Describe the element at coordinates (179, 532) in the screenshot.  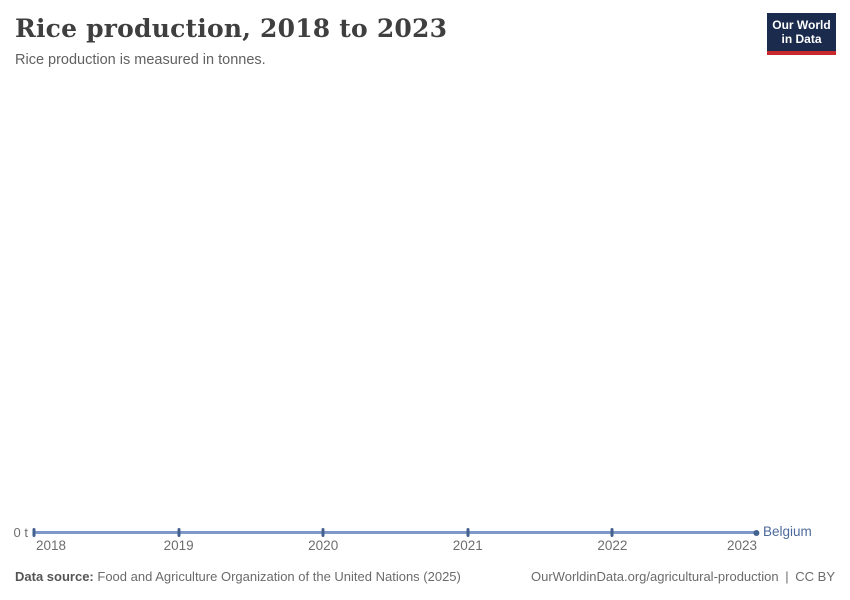
I see `data-point-marker-2019` at that location.